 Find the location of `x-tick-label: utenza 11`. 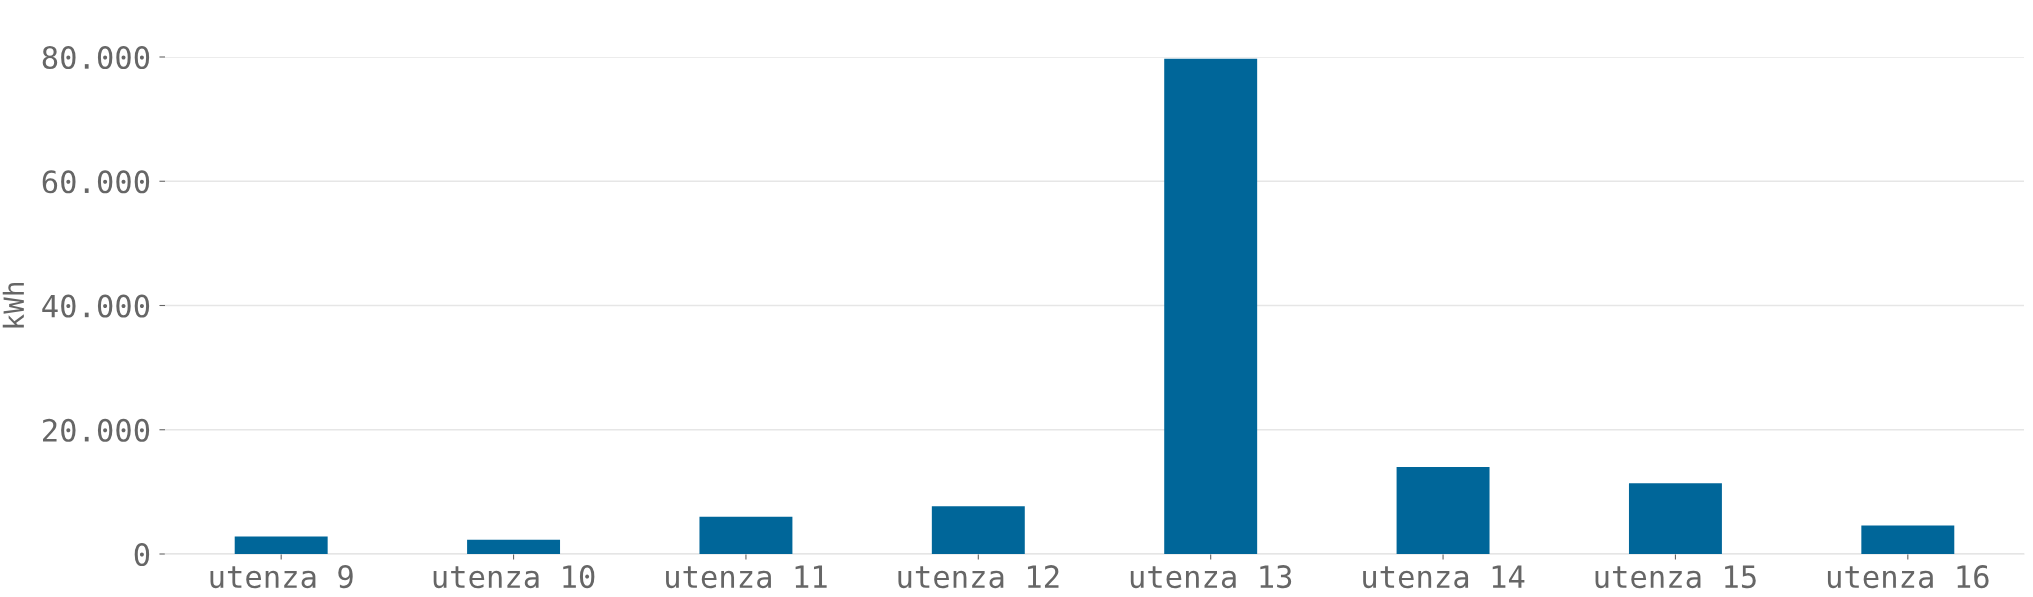

x-tick-label: utenza 11 is located at coordinates (746, 577).